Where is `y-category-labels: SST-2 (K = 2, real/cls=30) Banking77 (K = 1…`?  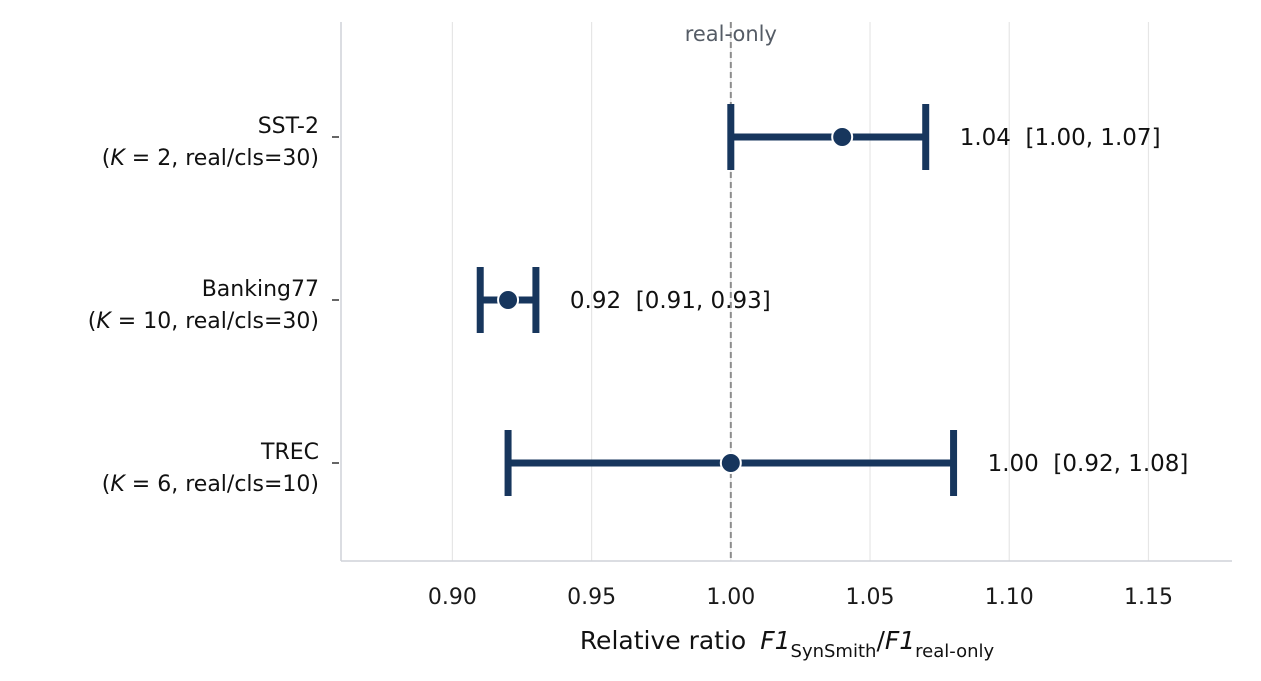
y-category-labels: SST-2 (K = 2, real/cls=30) Banking77 (K = 1… is located at coordinates (213, 305).